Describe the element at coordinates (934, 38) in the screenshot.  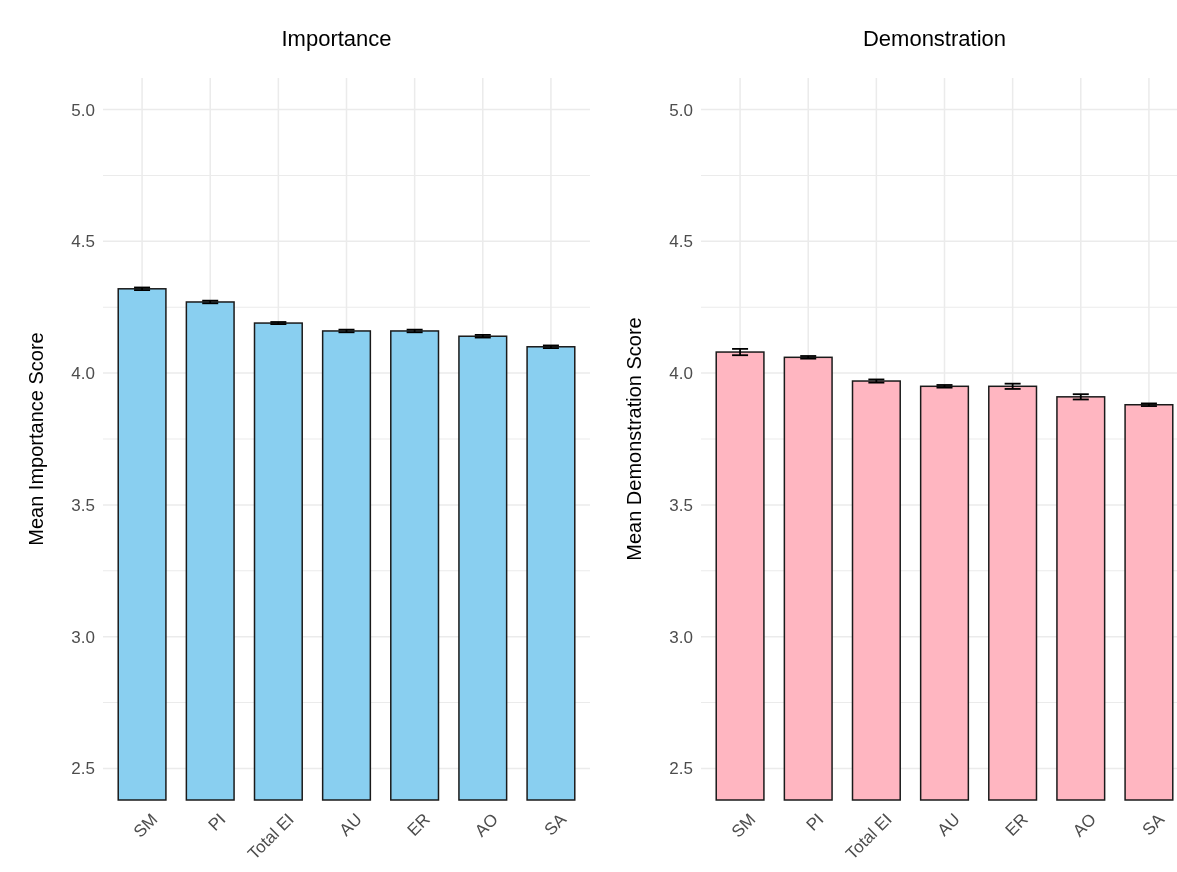
I see `chart-title: Demonstration` at that location.